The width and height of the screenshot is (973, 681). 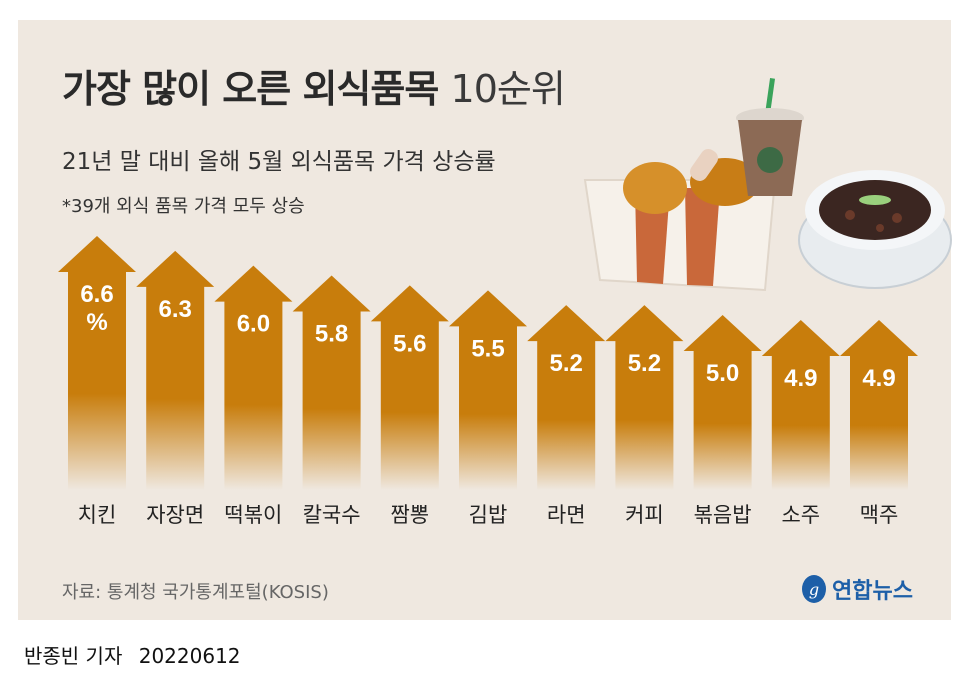 What do you see at coordinates (644, 515) in the screenshot?
I see `category-label: 커피` at bounding box center [644, 515].